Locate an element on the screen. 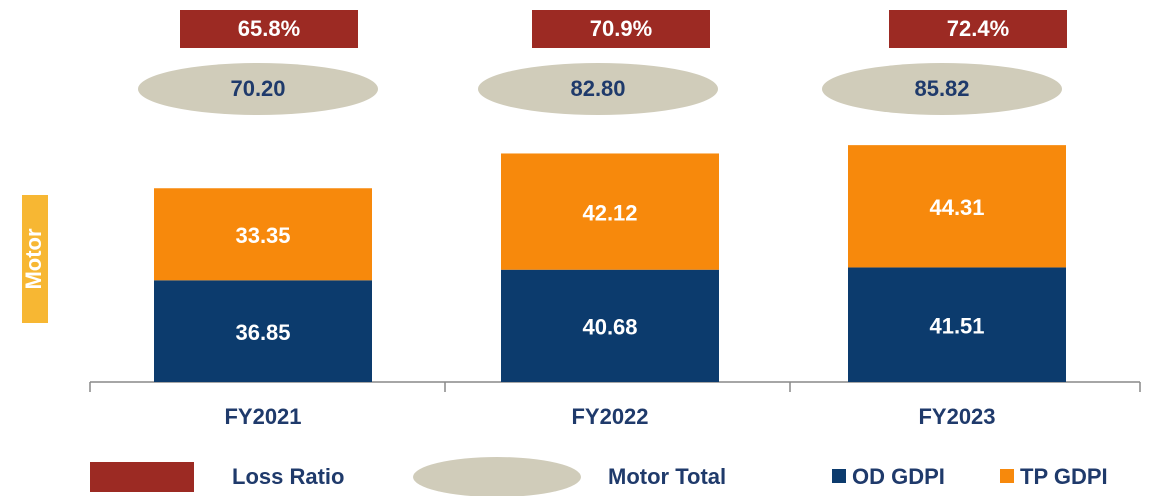 The height and width of the screenshot is (496, 1170). total-label: 82.80 is located at coordinates (597, 88).